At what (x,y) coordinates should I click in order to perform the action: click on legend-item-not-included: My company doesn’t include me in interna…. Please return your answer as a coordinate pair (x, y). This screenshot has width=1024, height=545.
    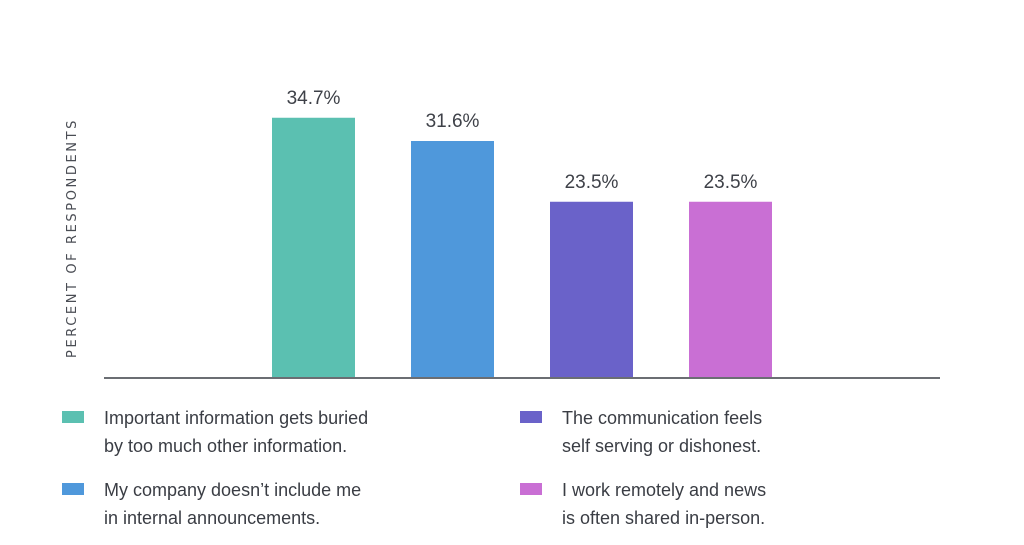
    Looking at the image, I should click on (248, 504).